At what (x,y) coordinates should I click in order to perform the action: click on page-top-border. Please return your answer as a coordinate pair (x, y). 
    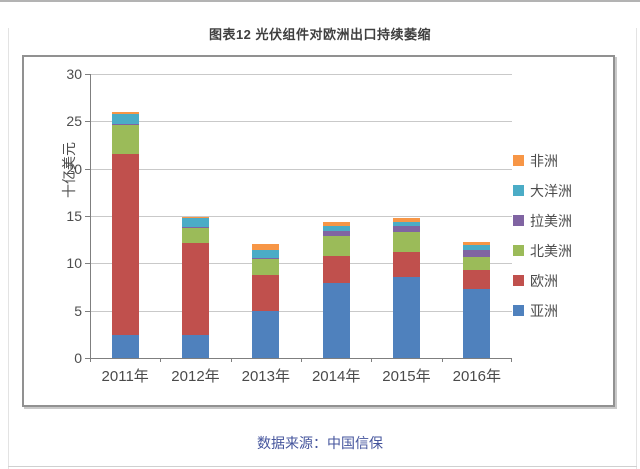
    Looking at the image, I should click on (320, 1).